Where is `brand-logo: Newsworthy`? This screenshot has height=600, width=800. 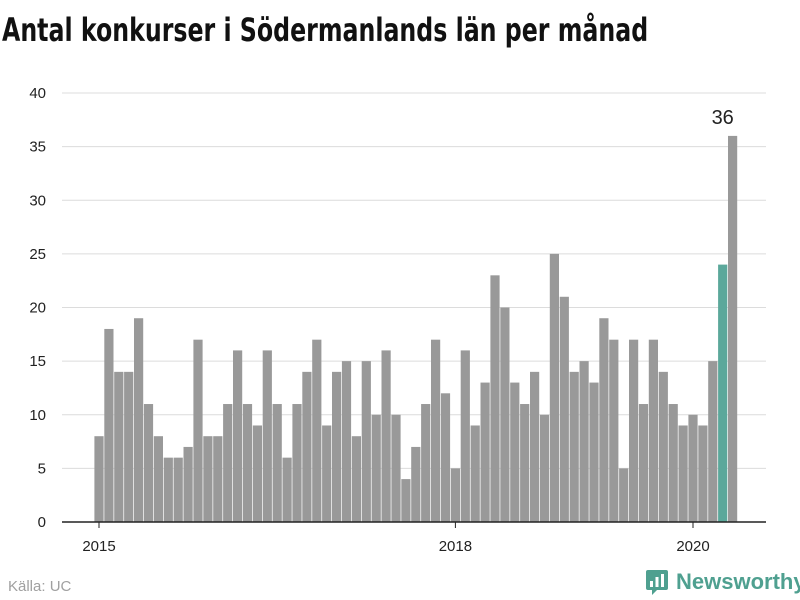
brand-logo: Newsworthy is located at coordinates (722, 582).